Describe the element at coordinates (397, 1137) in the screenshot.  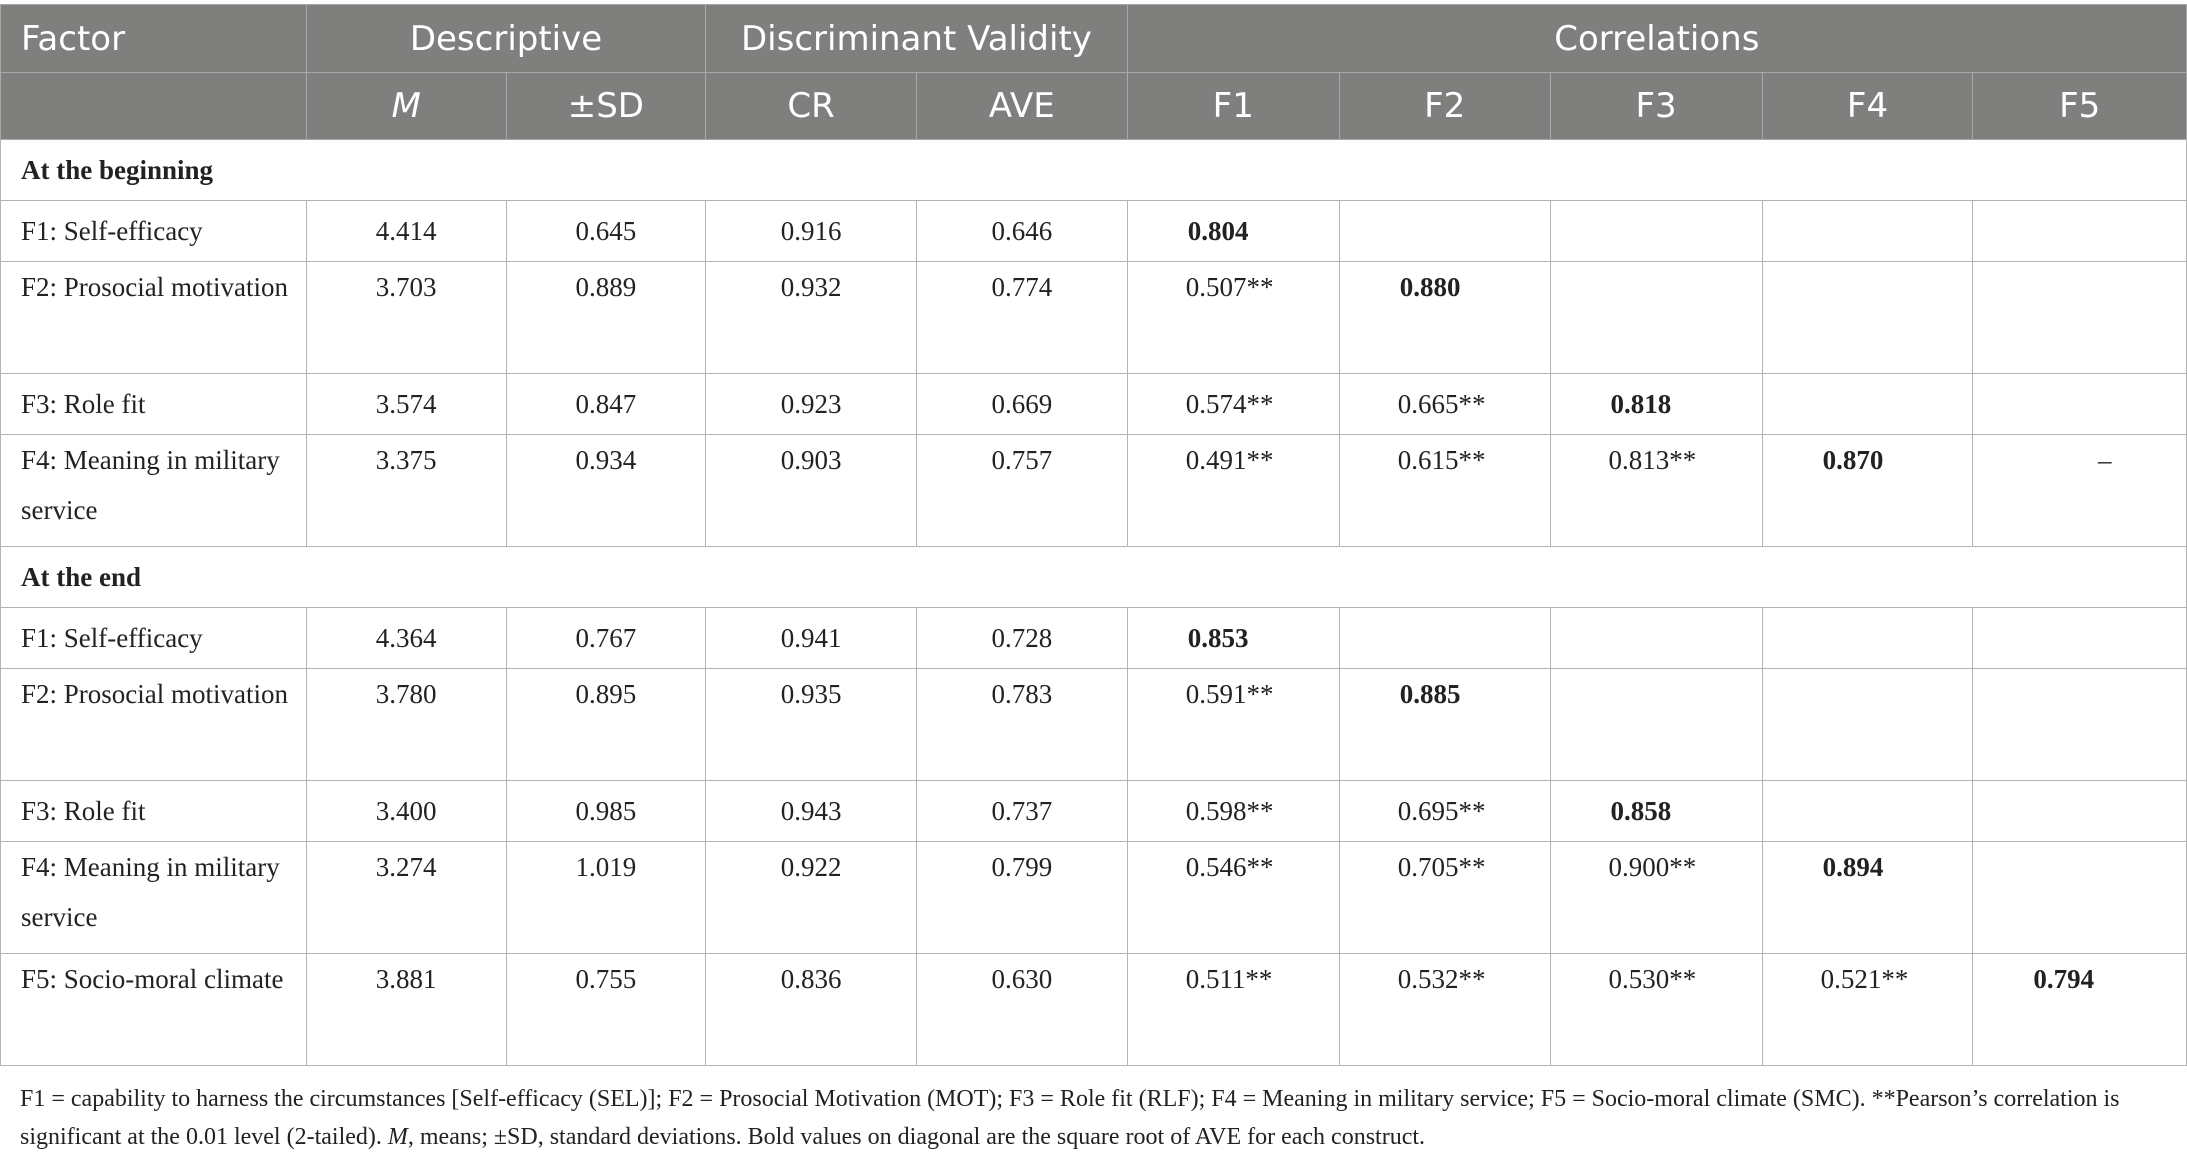
I see `footnote-m: M` at that location.